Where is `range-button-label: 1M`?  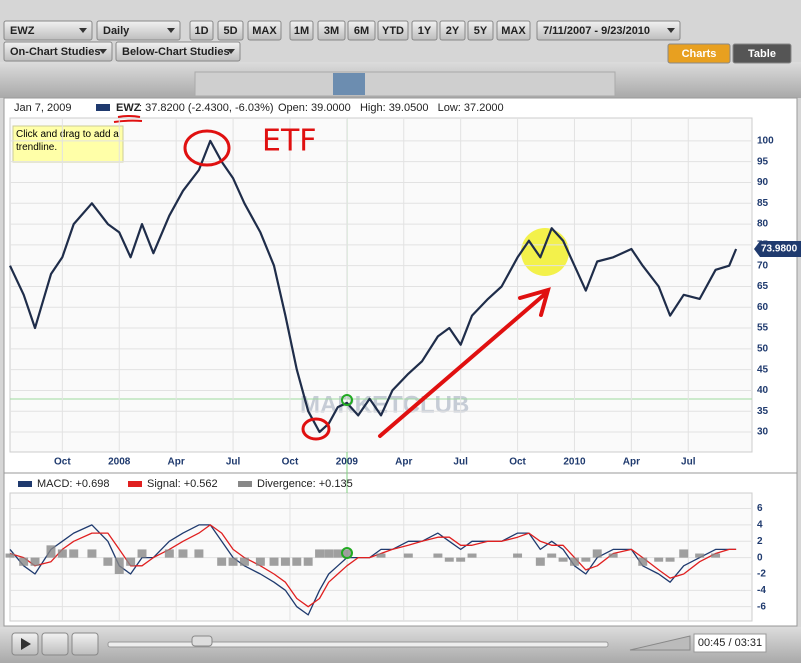
range-button-label: 1M is located at coordinates (301, 31).